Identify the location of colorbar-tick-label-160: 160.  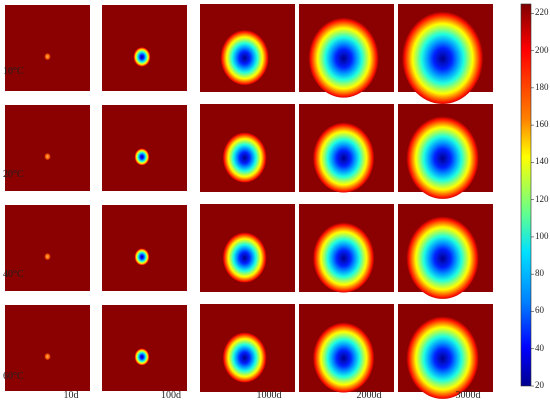
(542, 124).